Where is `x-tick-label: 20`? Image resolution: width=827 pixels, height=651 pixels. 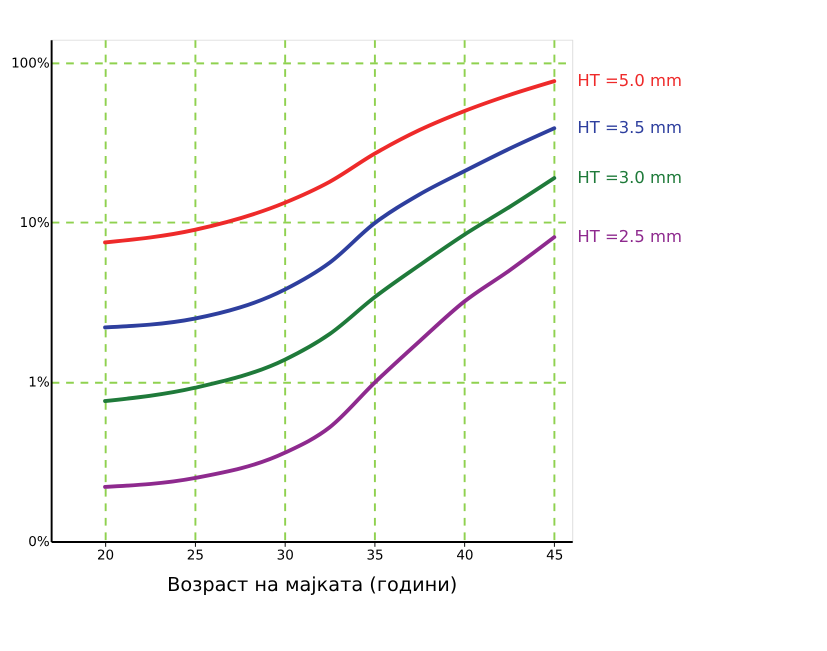 x-tick-label: 20 is located at coordinates (105, 555).